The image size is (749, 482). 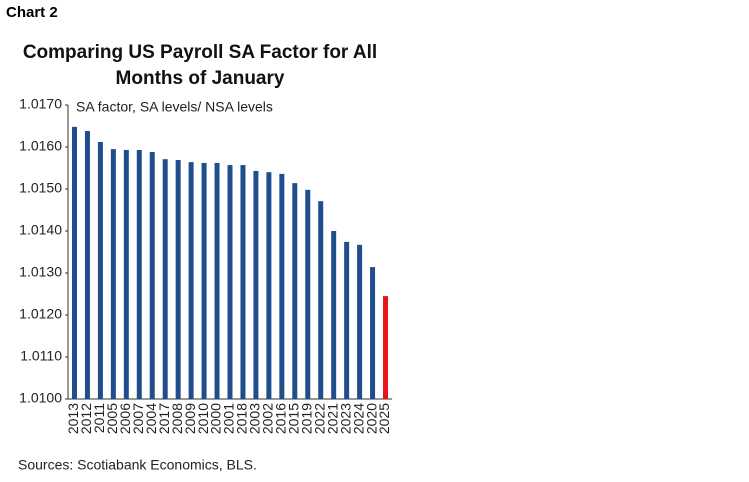 I want to click on x-tick-label: 2025, so click(x=384, y=418).